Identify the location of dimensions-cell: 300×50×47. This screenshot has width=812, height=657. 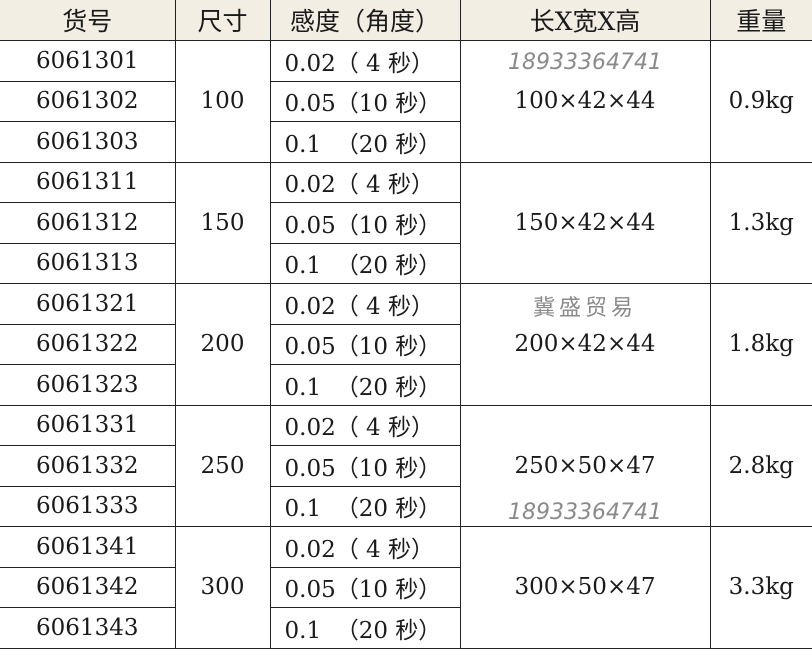
(585, 587).